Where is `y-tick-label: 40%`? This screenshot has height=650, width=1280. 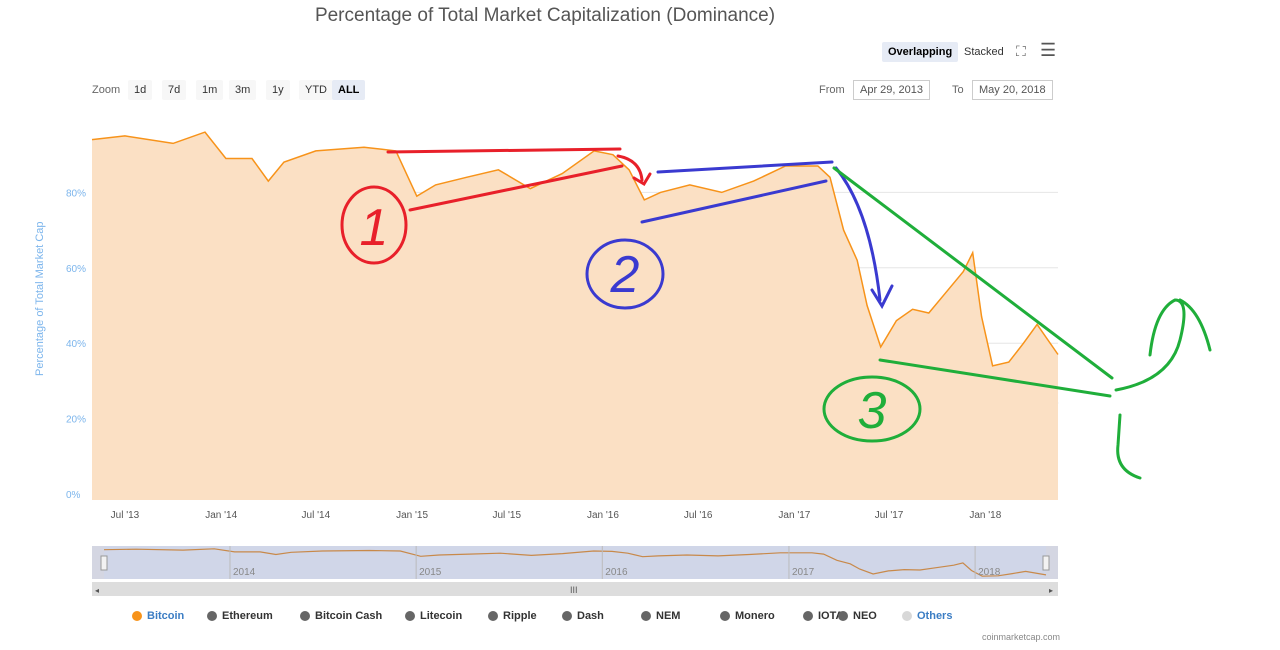 y-tick-label: 40% is located at coordinates (76, 344).